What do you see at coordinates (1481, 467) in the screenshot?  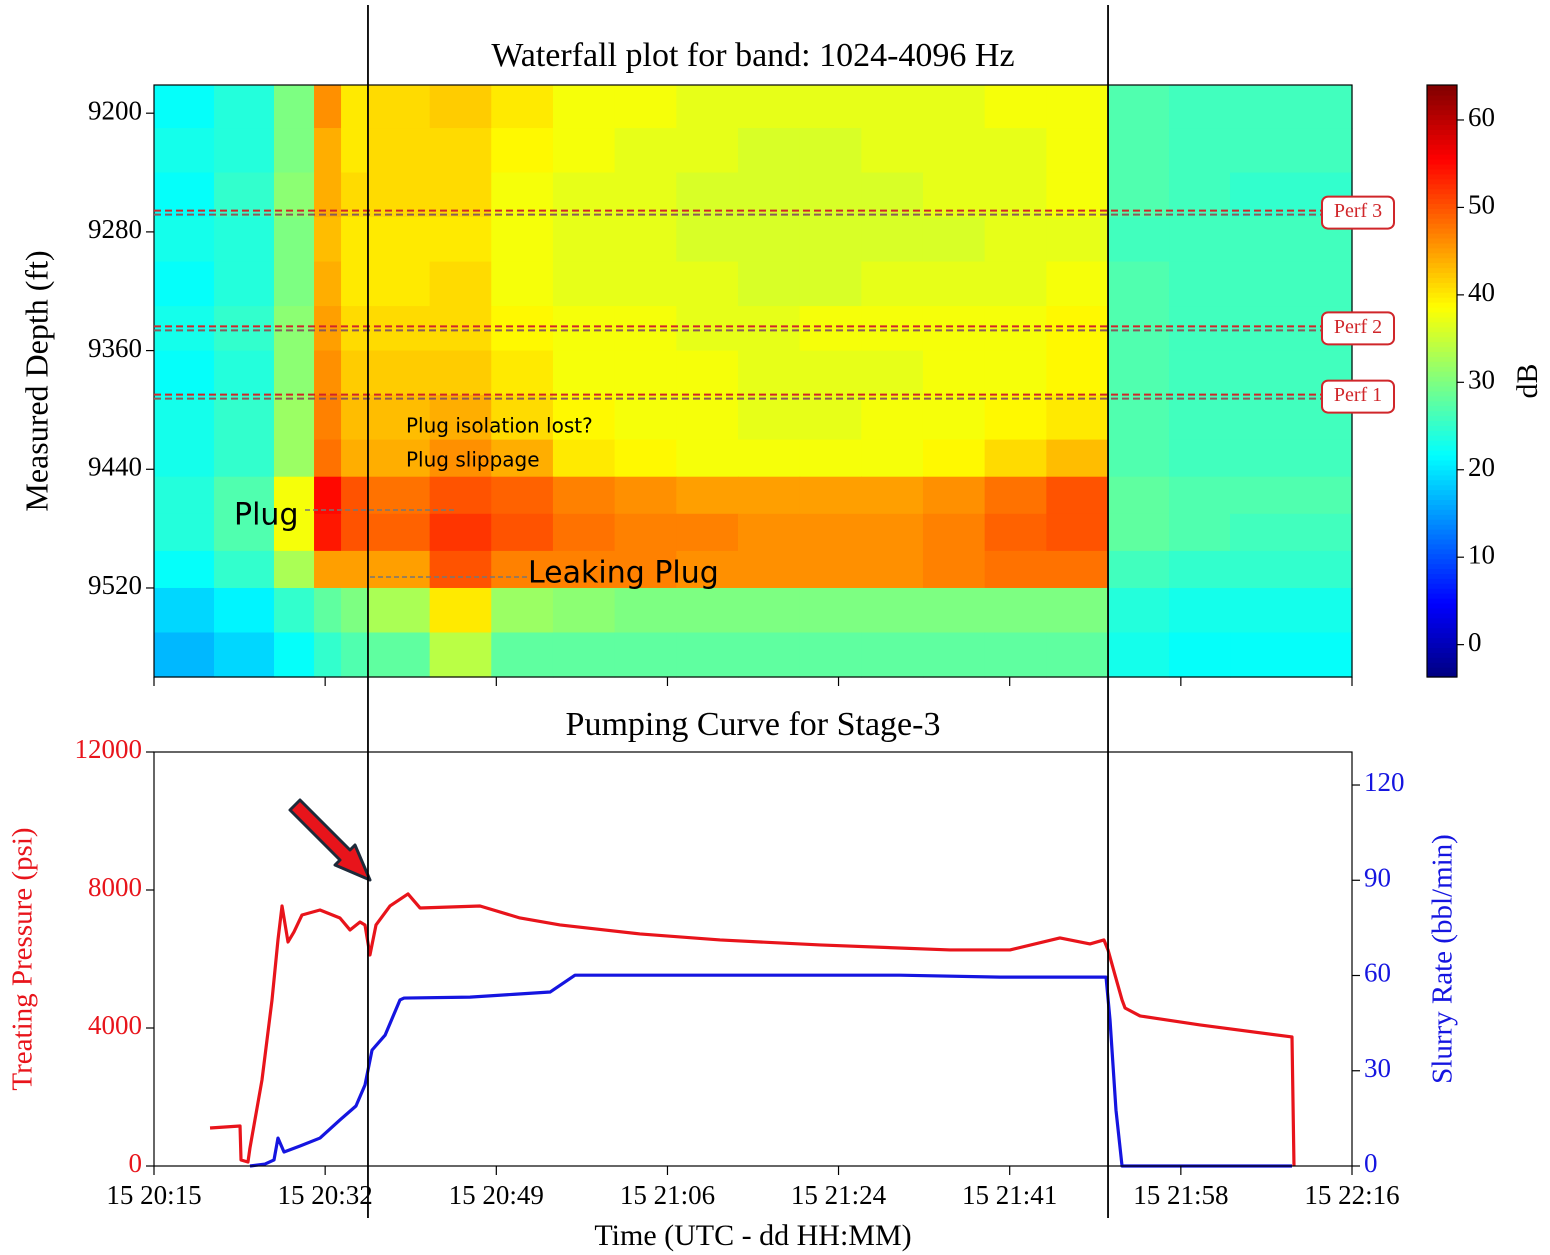 I see `colorbar-tick-label: 20` at bounding box center [1481, 467].